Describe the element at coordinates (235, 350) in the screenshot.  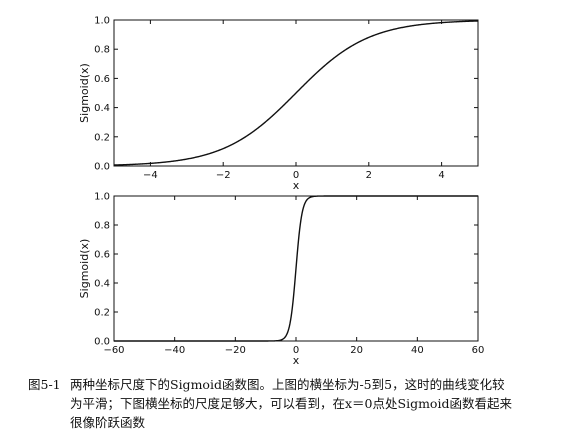
I see `x-tick-label: −20` at that location.